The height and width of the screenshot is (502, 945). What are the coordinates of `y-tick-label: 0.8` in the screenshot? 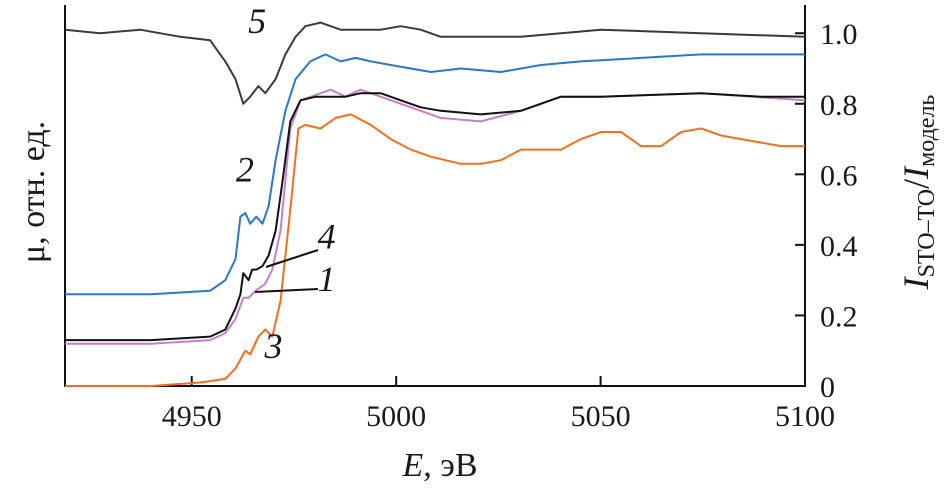 It's located at (839, 105).